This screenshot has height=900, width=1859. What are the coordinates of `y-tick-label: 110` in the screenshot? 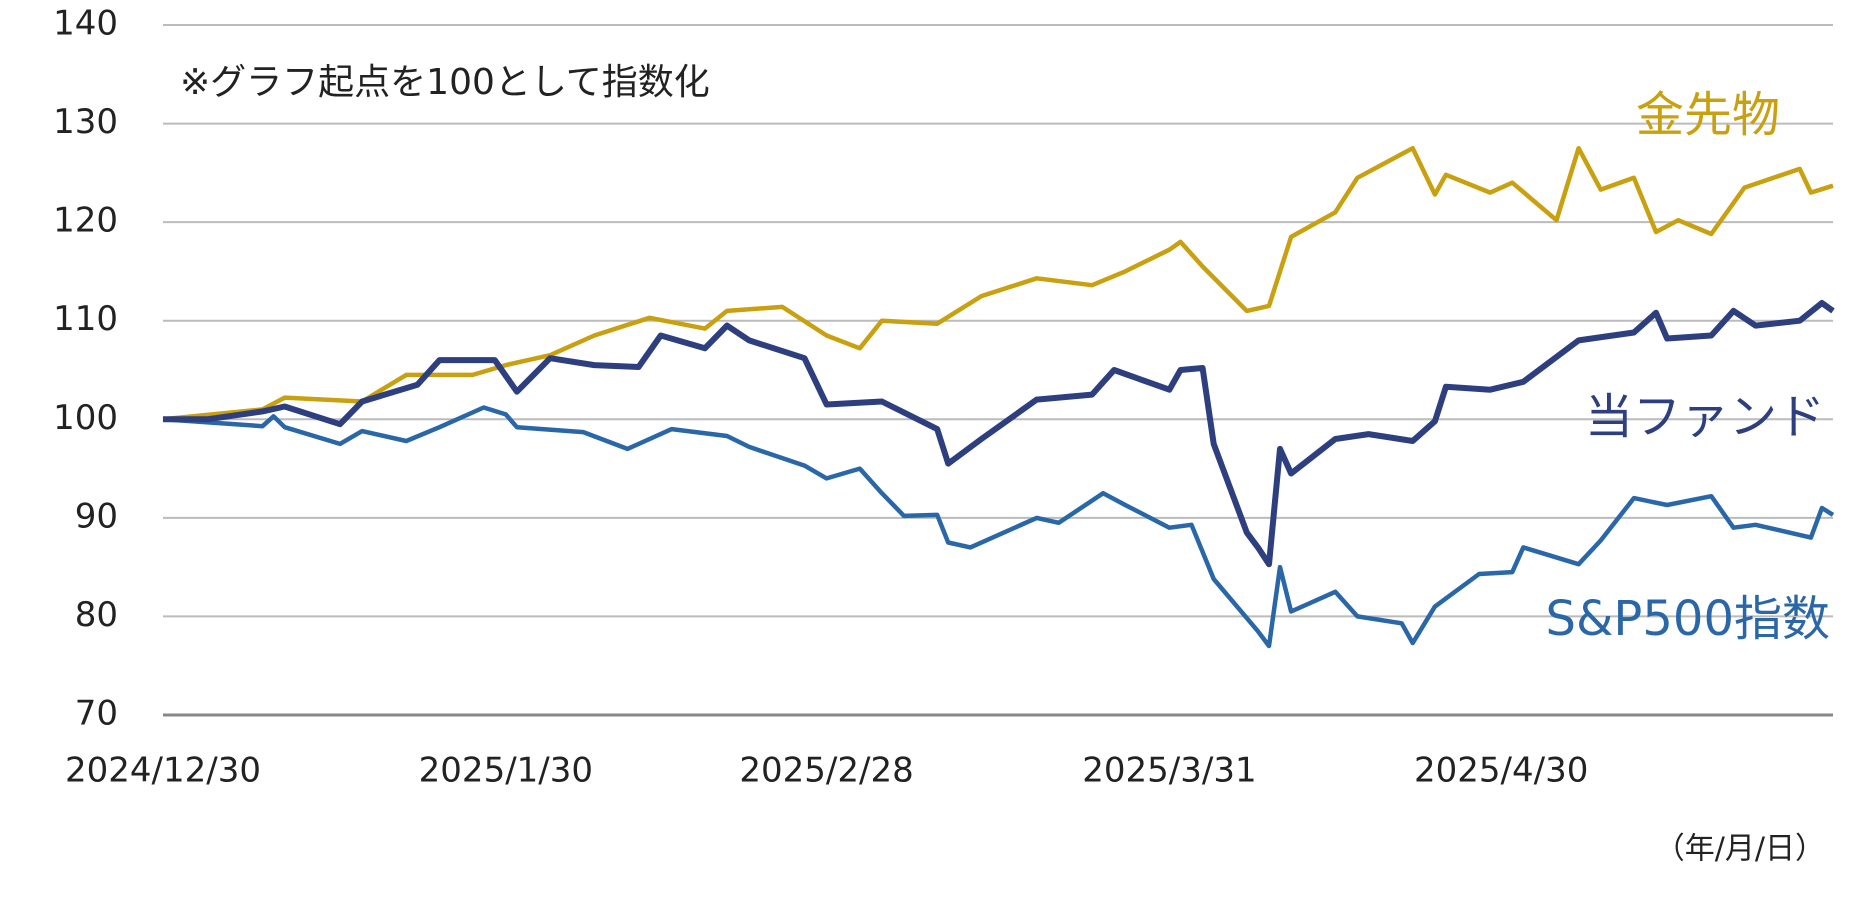 It's located at (85, 319).